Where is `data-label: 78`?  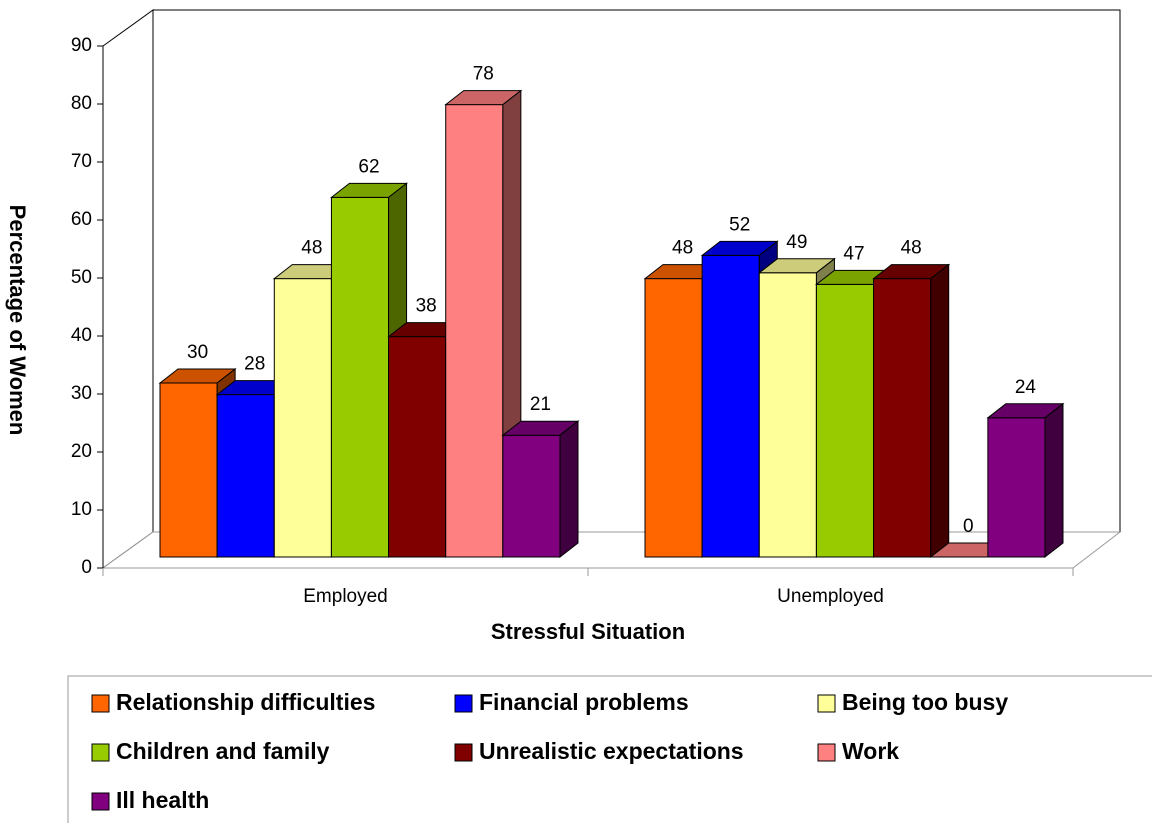
data-label: 78 is located at coordinates (483, 74).